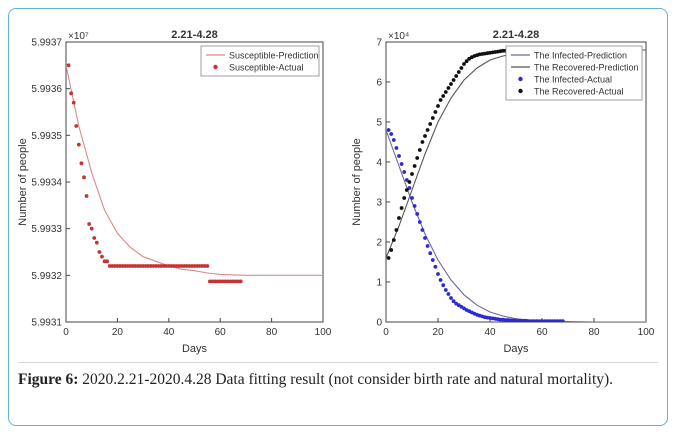 This screenshot has width=678, height=436. I want to click on chart1-xtick-label: 40, so click(490, 332).